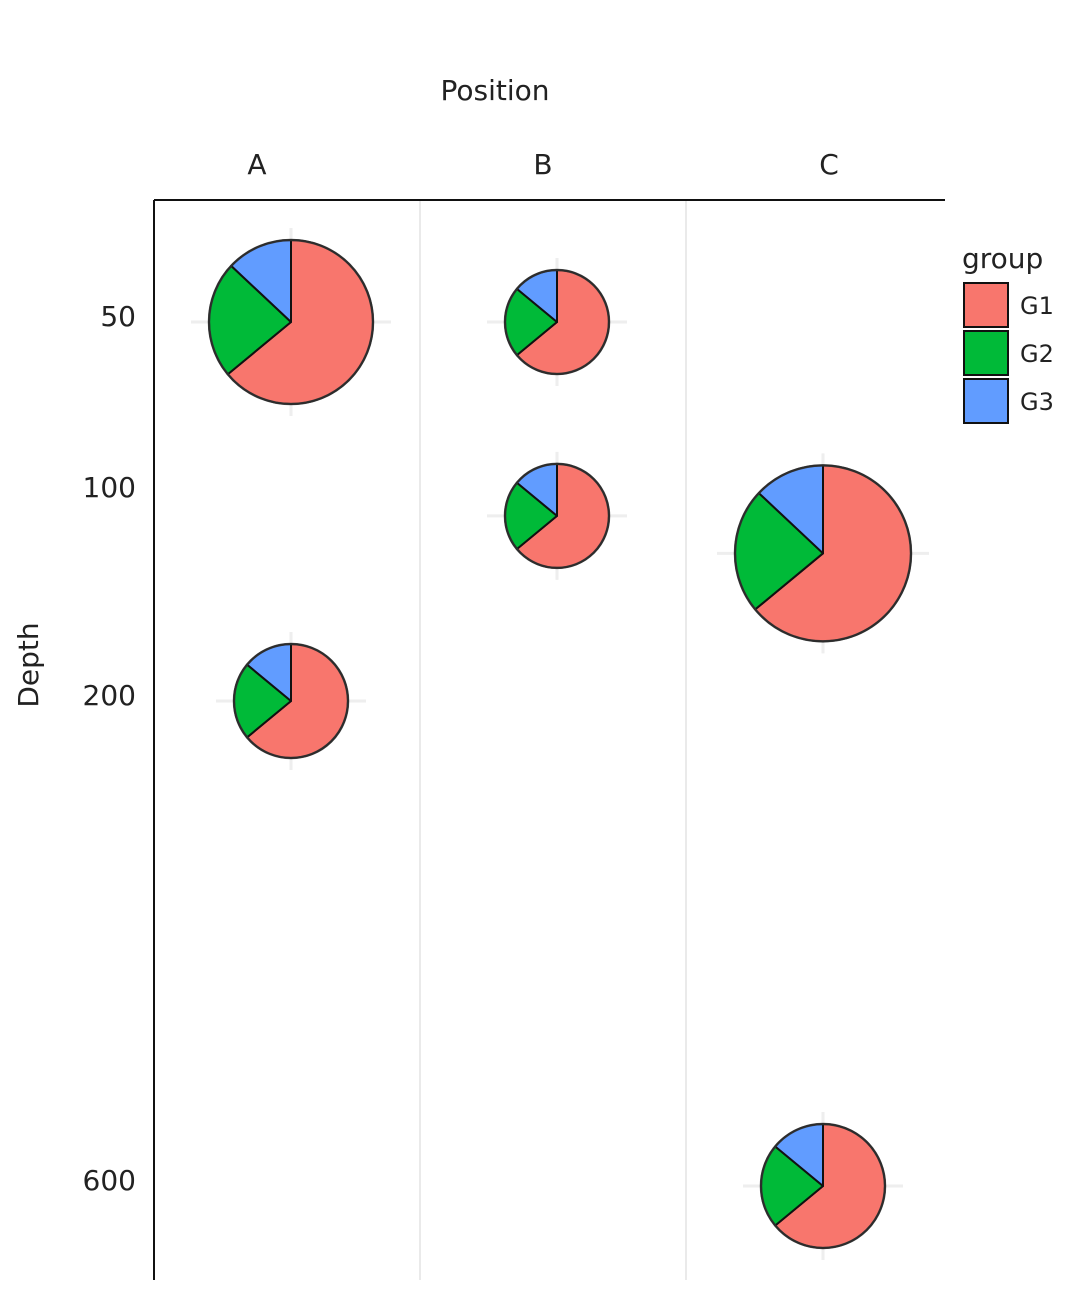 The image size is (1071, 1316). Describe the element at coordinates (28, 664) in the screenshot. I see `y-axis-label: Depth` at that location.